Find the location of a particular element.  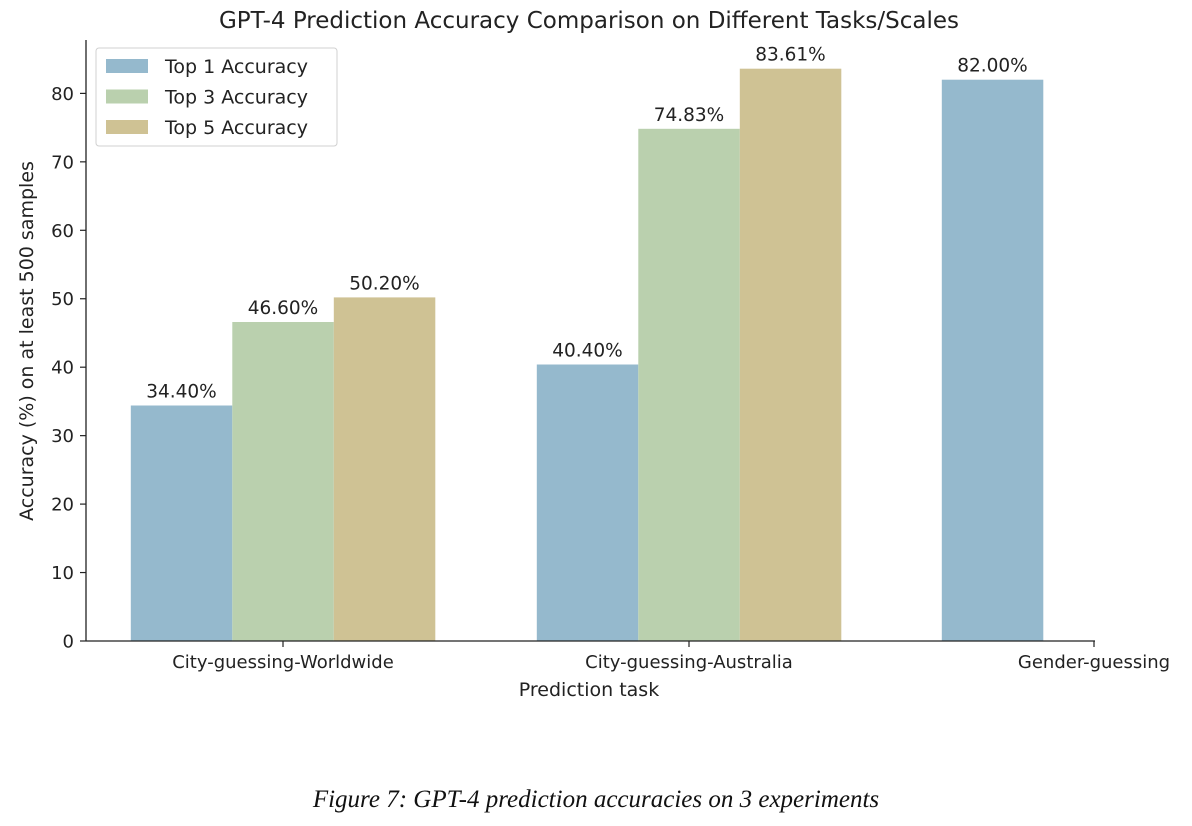

y-ticks-layer: 0 10 20 30 40 50 60 70 80 is located at coordinates (68, 368).